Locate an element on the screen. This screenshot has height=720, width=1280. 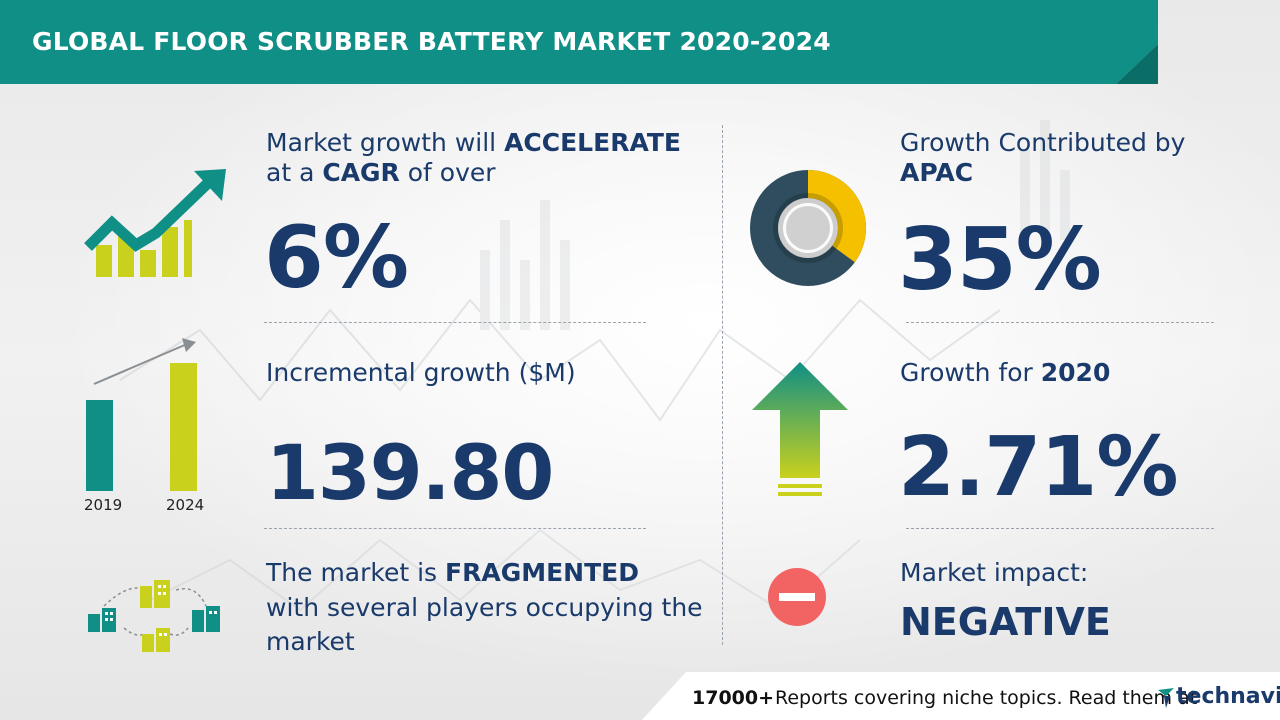
cagr-label-line1: Market growth will ACCELERATE is located at coordinates (473, 142).